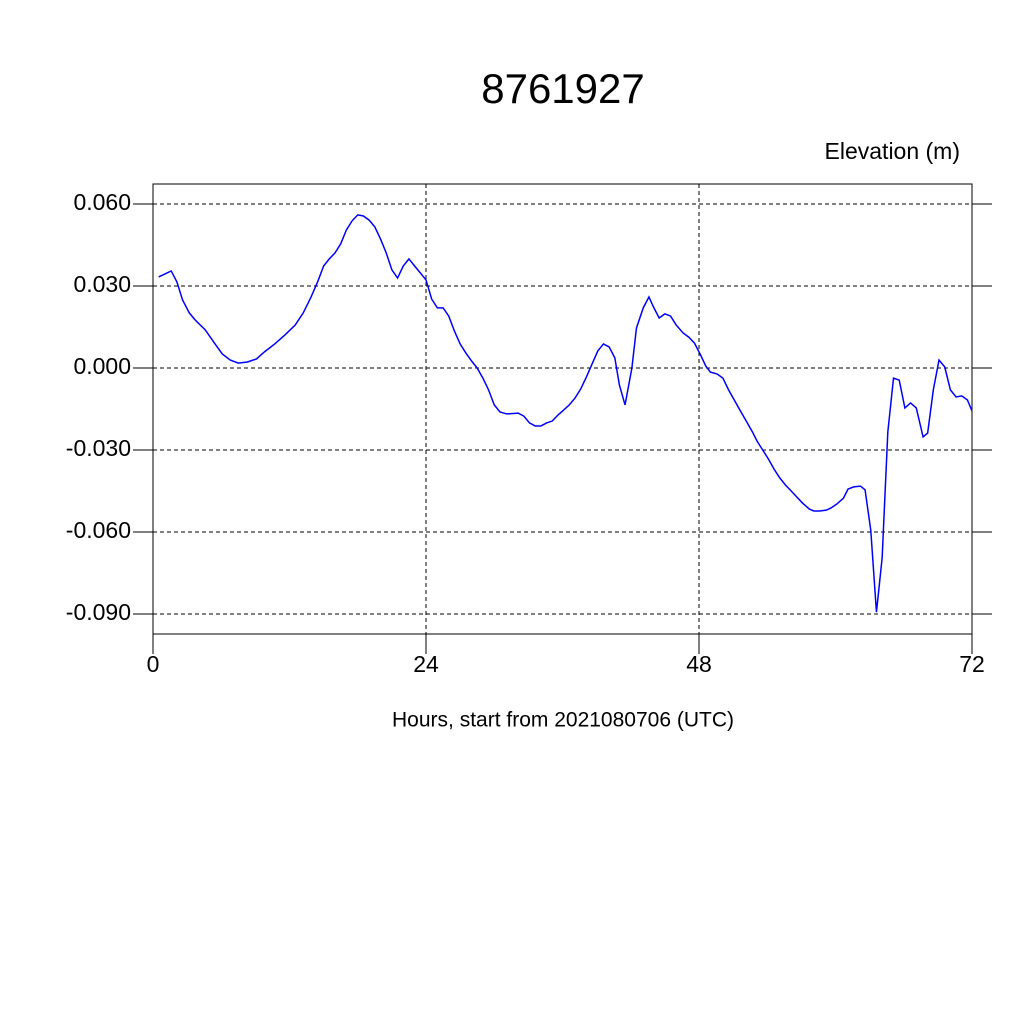 This screenshot has height=1024, width=1024. I want to click on x-tick-label: 24, so click(426, 664).